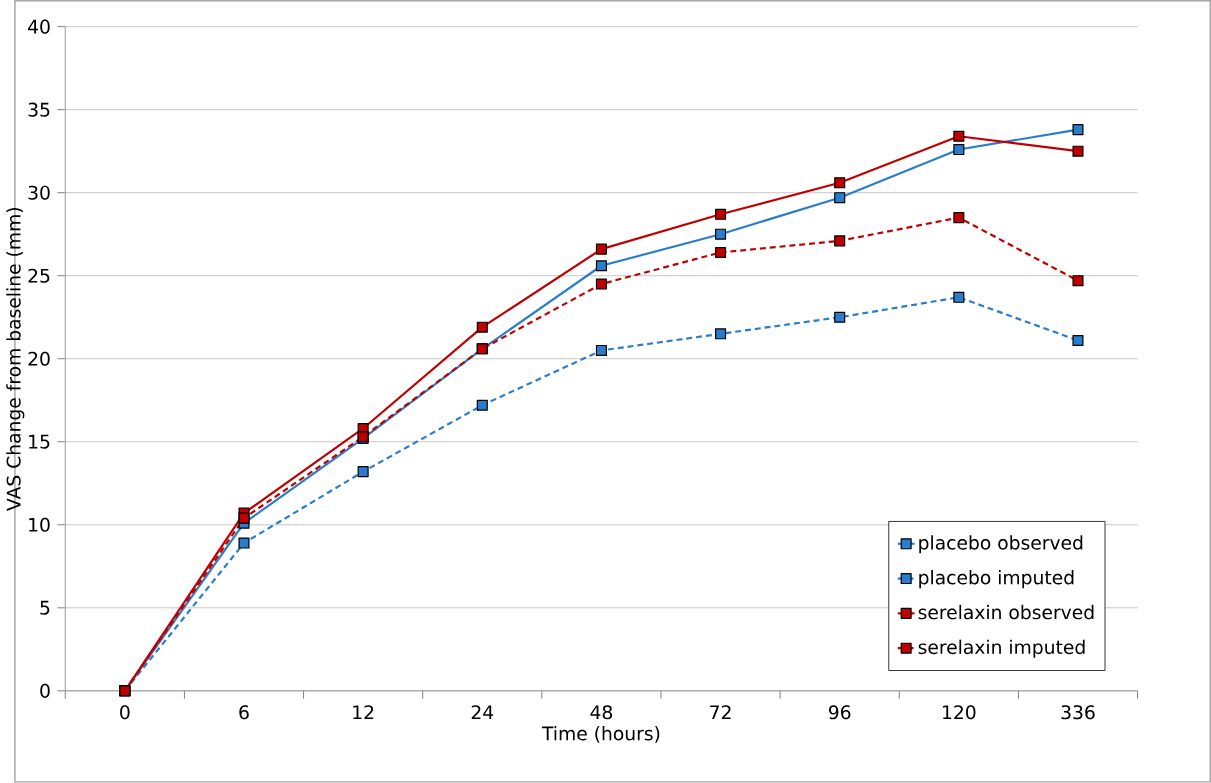  Describe the element at coordinates (996, 579) in the screenshot. I see `legend-label: placebo imputed` at that location.